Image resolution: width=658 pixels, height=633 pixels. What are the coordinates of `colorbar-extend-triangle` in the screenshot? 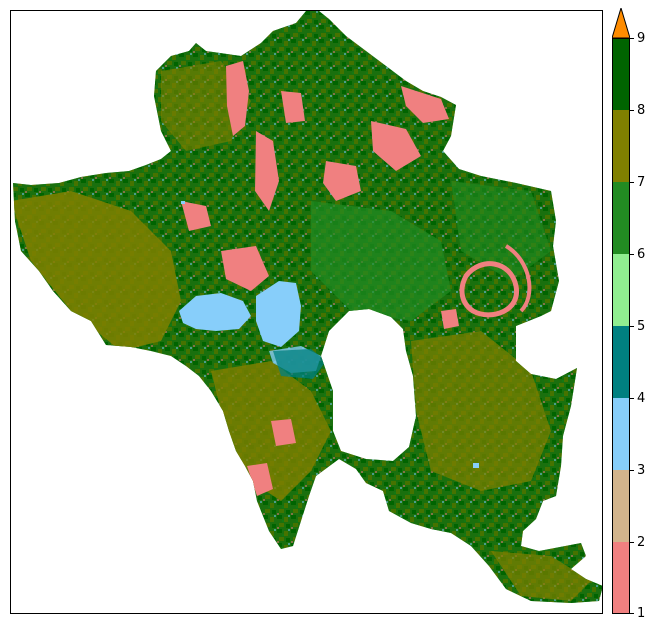 It's located at (621, 23).